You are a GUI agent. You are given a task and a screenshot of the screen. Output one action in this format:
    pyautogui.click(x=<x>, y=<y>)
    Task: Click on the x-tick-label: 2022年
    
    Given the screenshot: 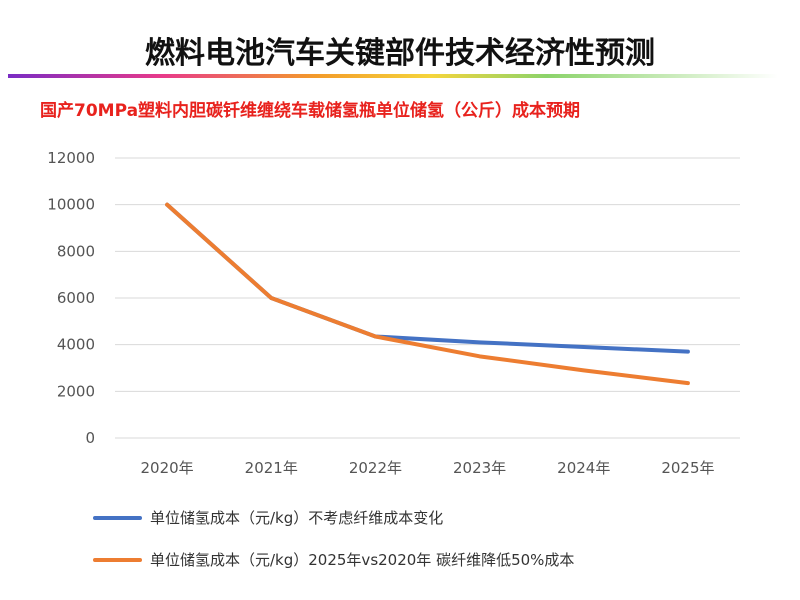 What is the action you would take?
    pyautogui.click(x=375, y=468)
    